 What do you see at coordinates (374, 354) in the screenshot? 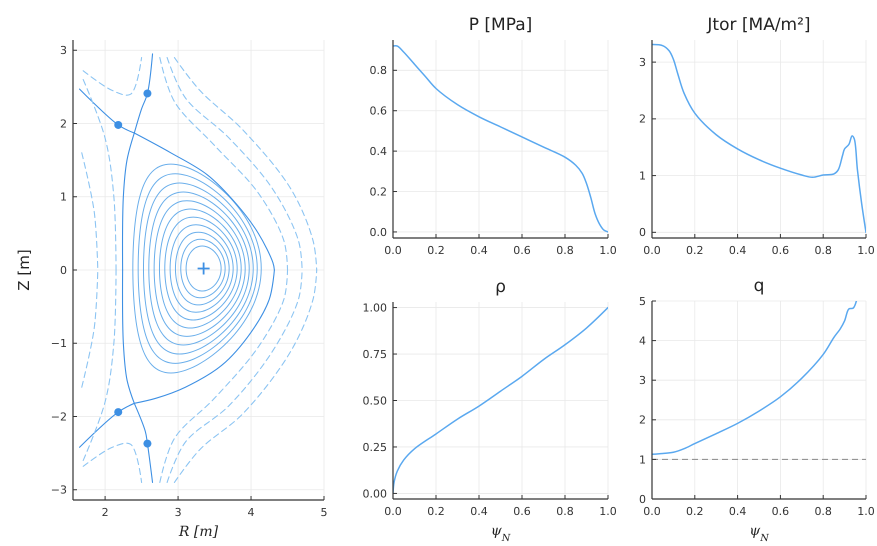
I see `y-tick-label: 0.75` at bounding box center [374, 354].